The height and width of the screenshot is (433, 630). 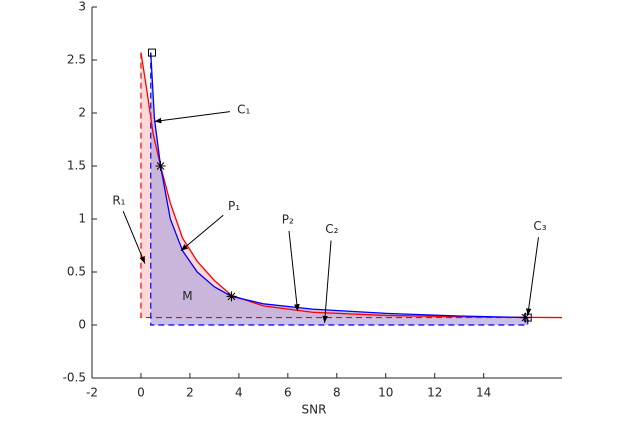 What do you see at coordinates (539, 226) in the screenshot?
I see `annotation-label: C₃` at bounding box center [539, 226].